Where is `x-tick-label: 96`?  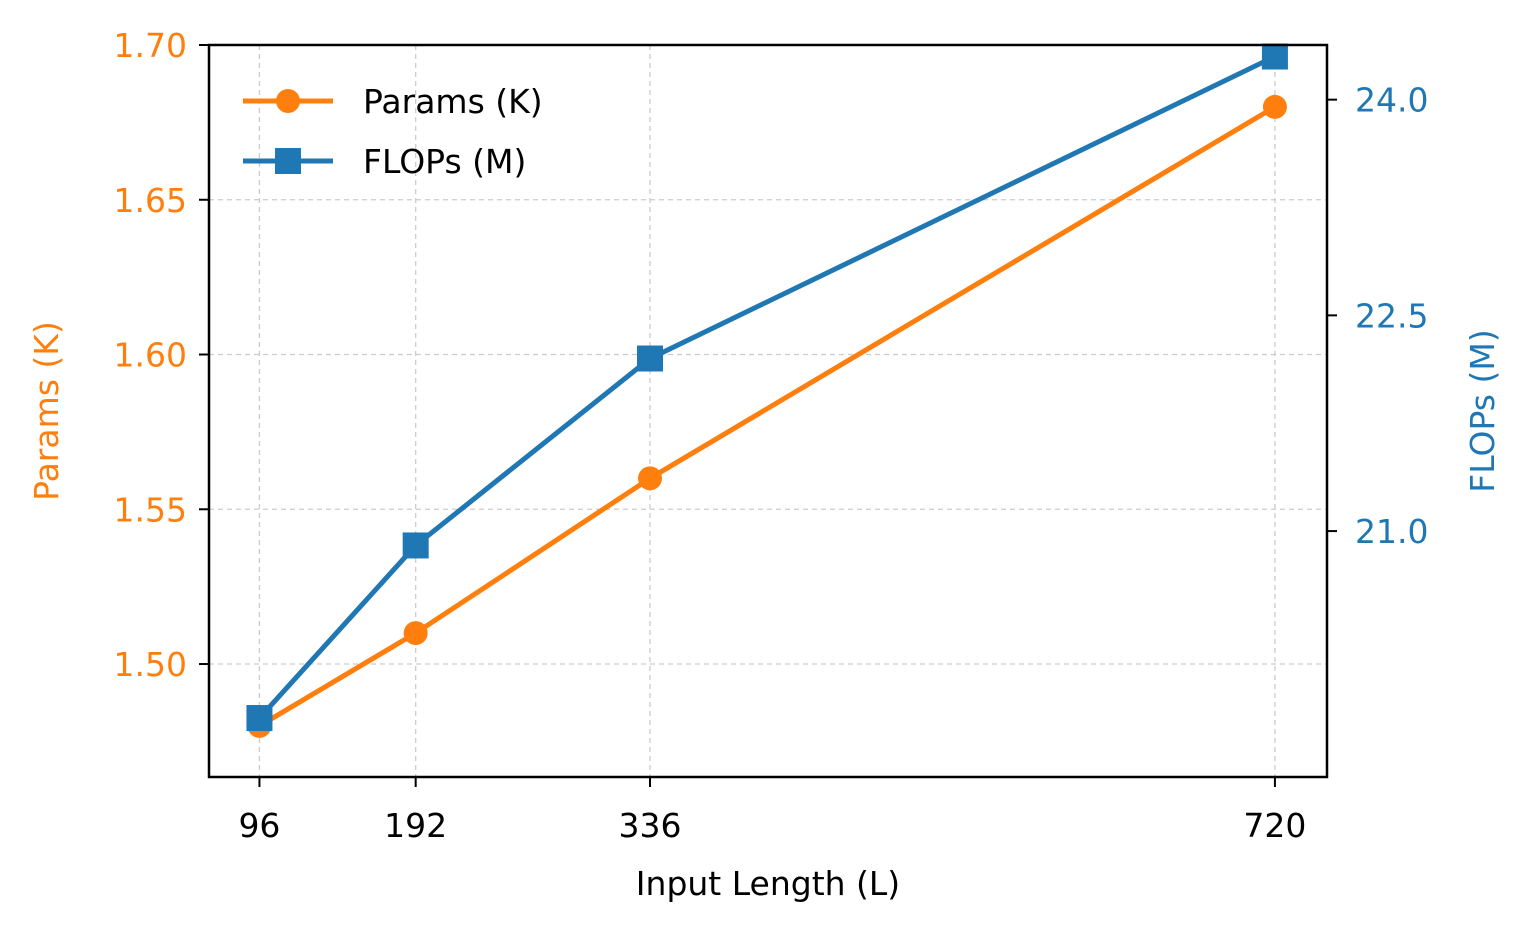 x-tick-label: 96 is located at coordinates (259, 825).